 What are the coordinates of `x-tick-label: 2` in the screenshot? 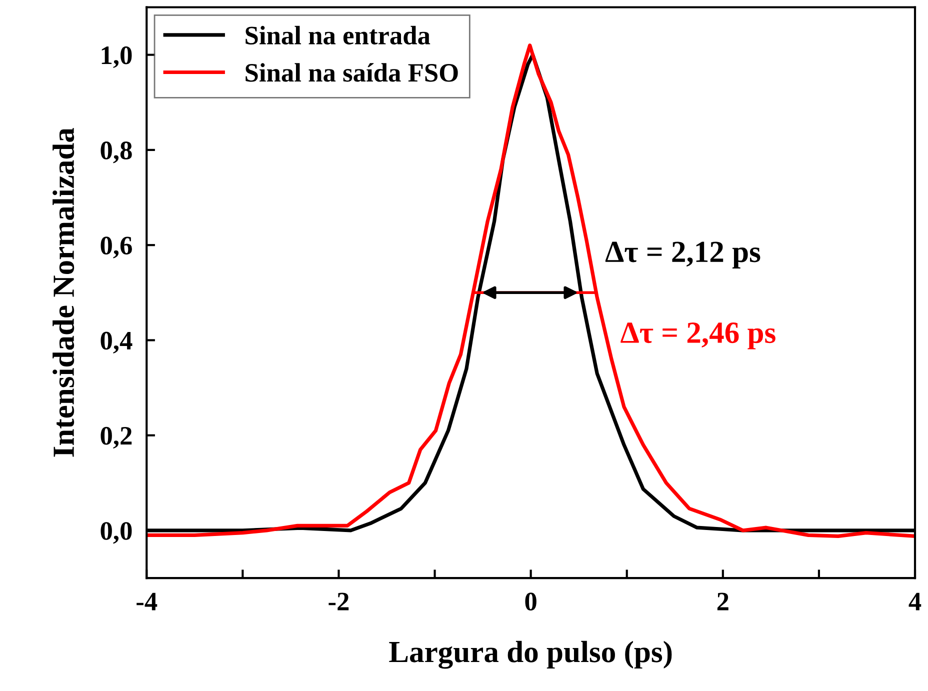 It's located at (722, 601).